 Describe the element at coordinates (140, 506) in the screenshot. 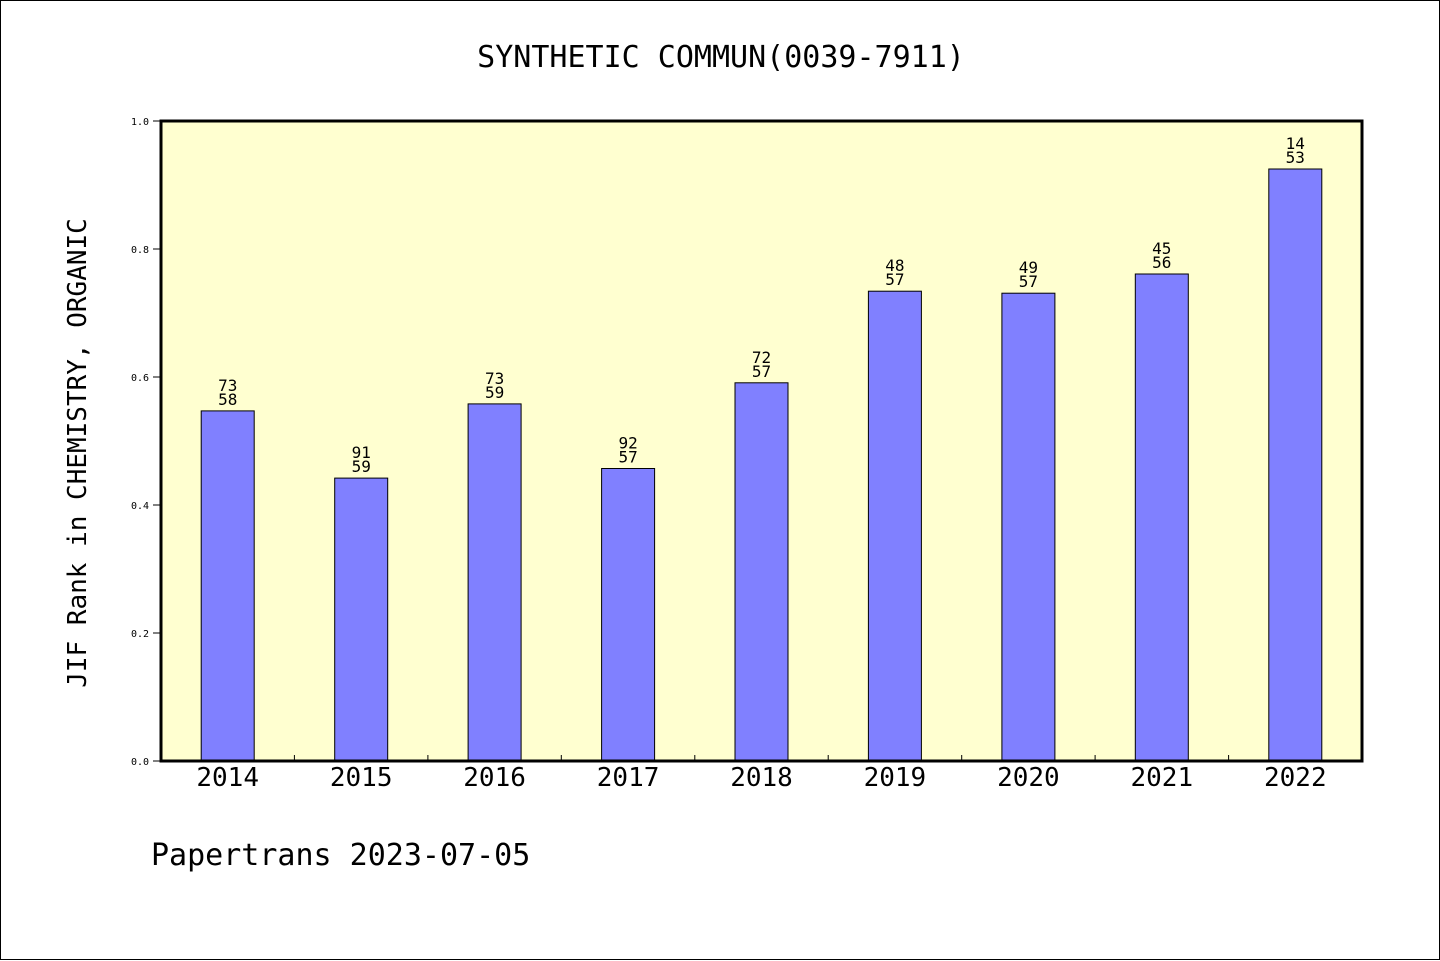

I see `y-tick-label: 0.4` at that location.